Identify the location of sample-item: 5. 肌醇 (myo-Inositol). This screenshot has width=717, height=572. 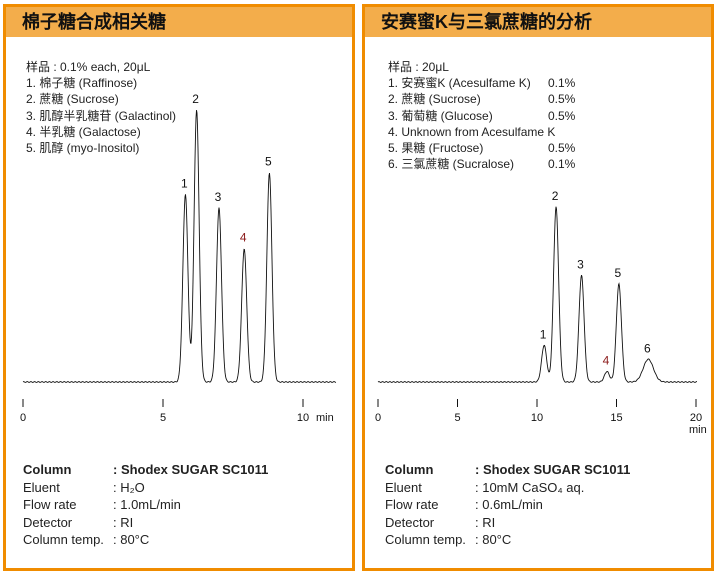
(83, 148).